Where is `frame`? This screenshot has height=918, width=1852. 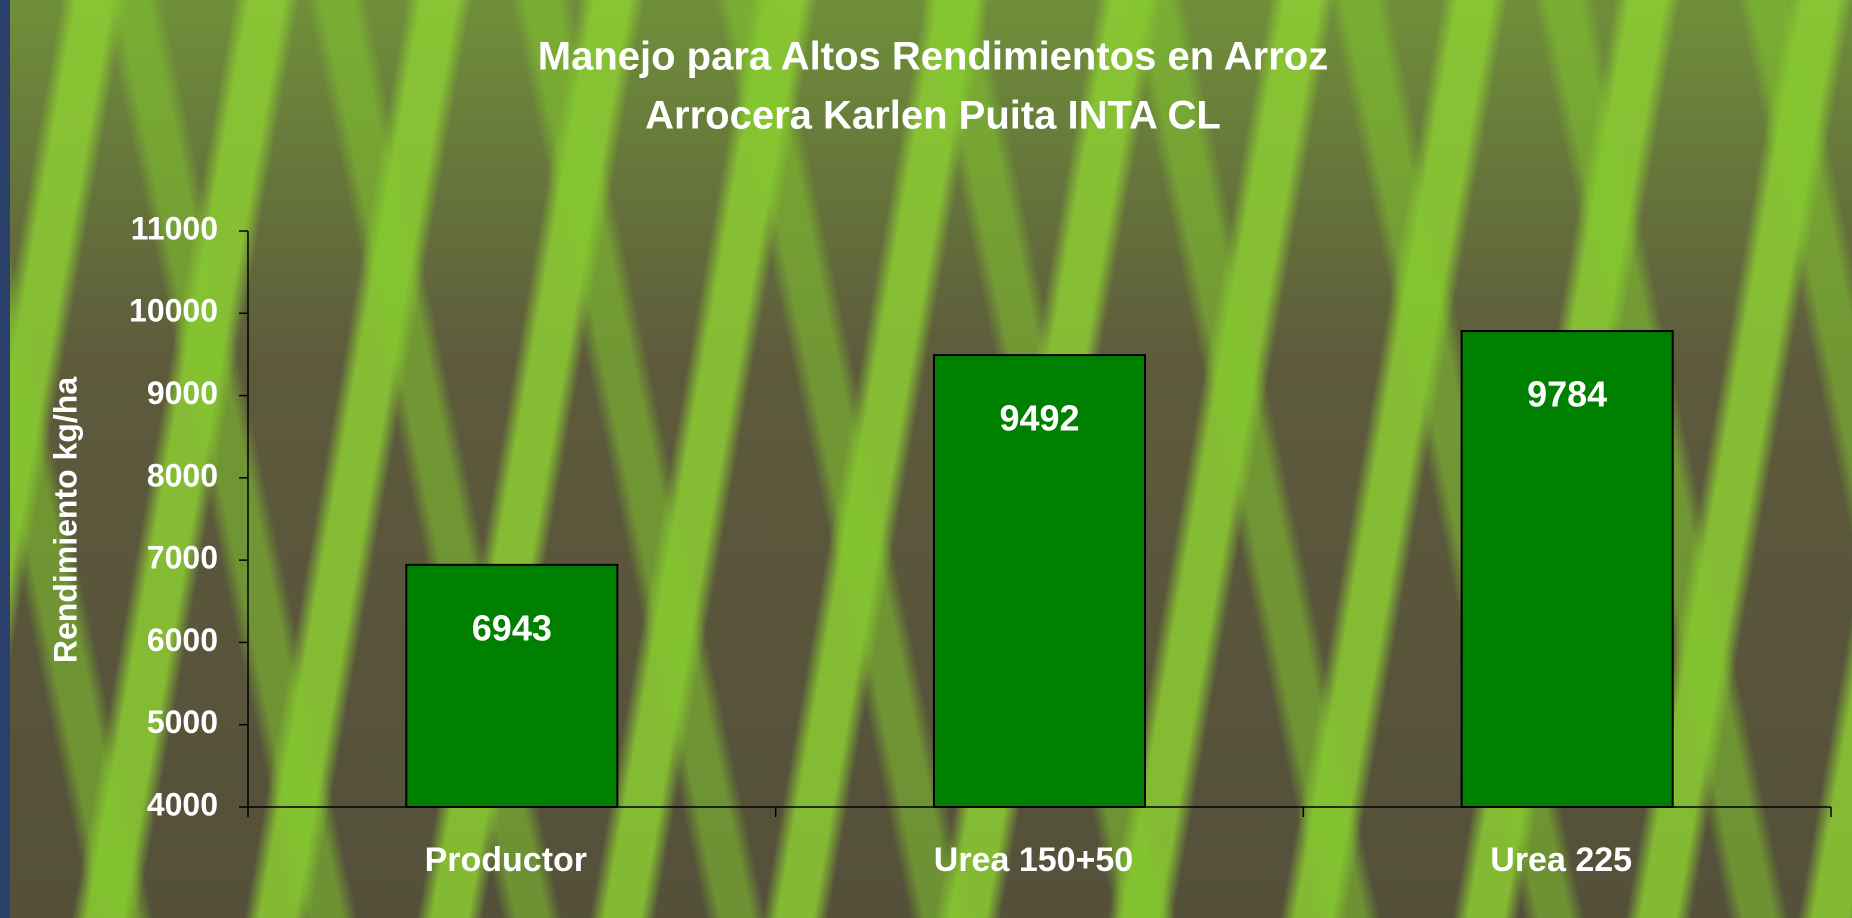 frame is located at coordinates (5, 459).